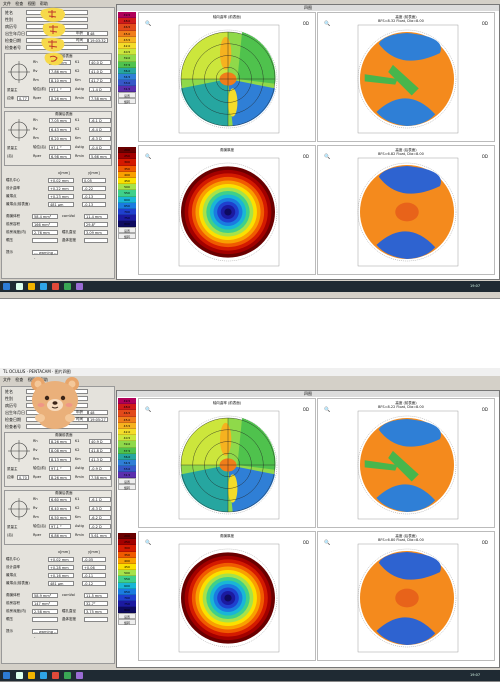 The width and height of the screenshot is (500, 682). Describe the element at coordinates (77, 450) in the screenshot. I see `param-label: K2` at that location.